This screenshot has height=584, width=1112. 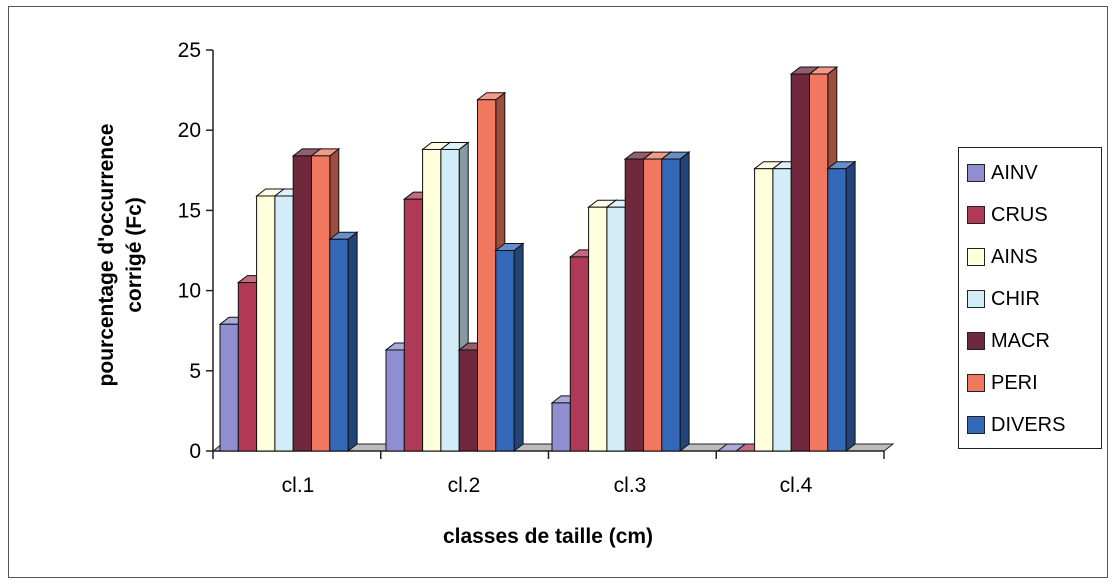 What do you see at coordinates (630, 485) in the screenshot?
I see `x-tick-label: cl.3` at bounding box center [630, 485].